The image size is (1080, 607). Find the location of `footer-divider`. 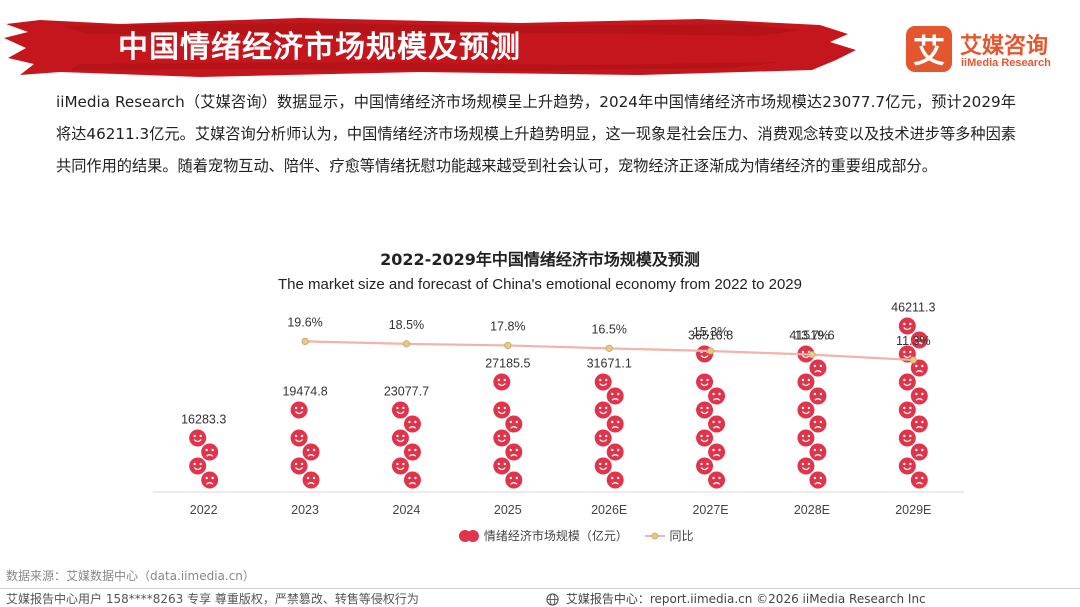

footer-divider is located at coordinates (540, 588).